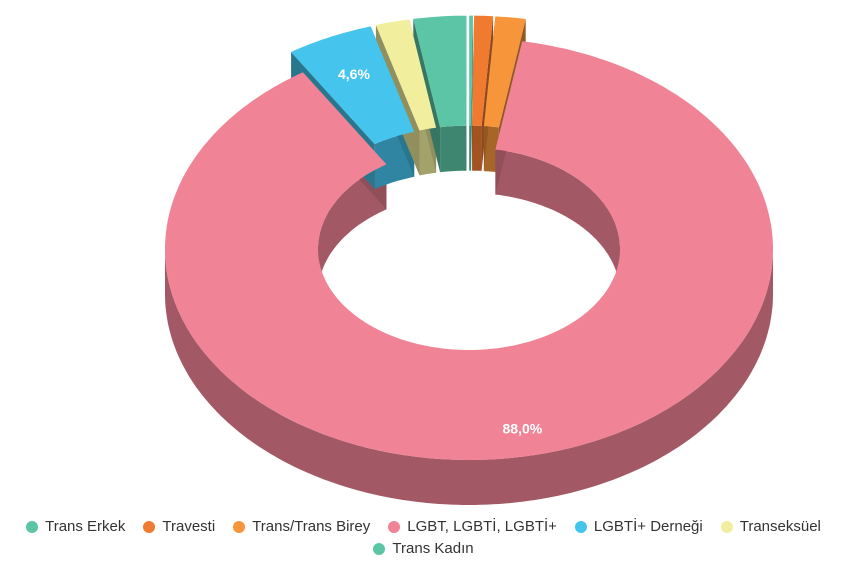 The image size is (847, 566). I want to click on legend-item: LGBTİ+ Derneği, so click(638, 526).